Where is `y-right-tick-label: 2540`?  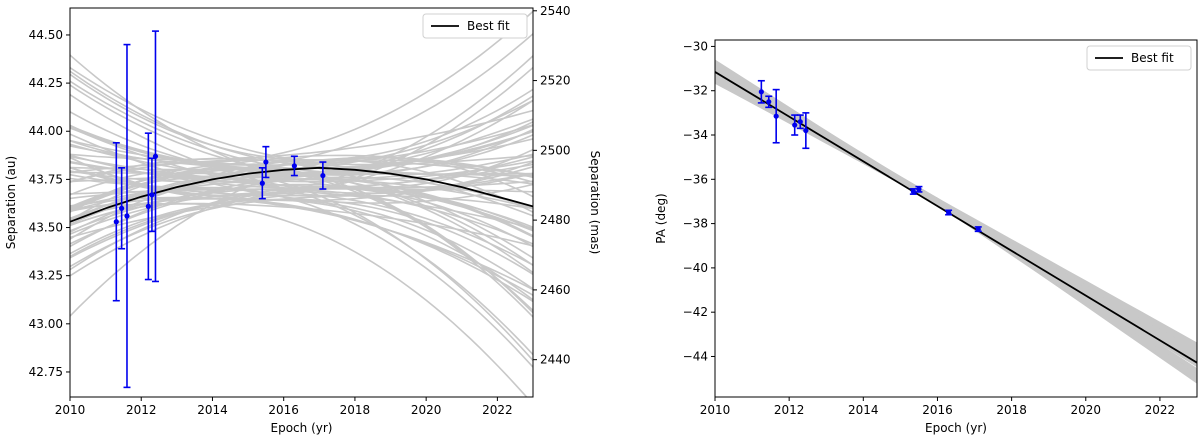 y-right-tick-label: 2540 is located at coordinates (555, 11).